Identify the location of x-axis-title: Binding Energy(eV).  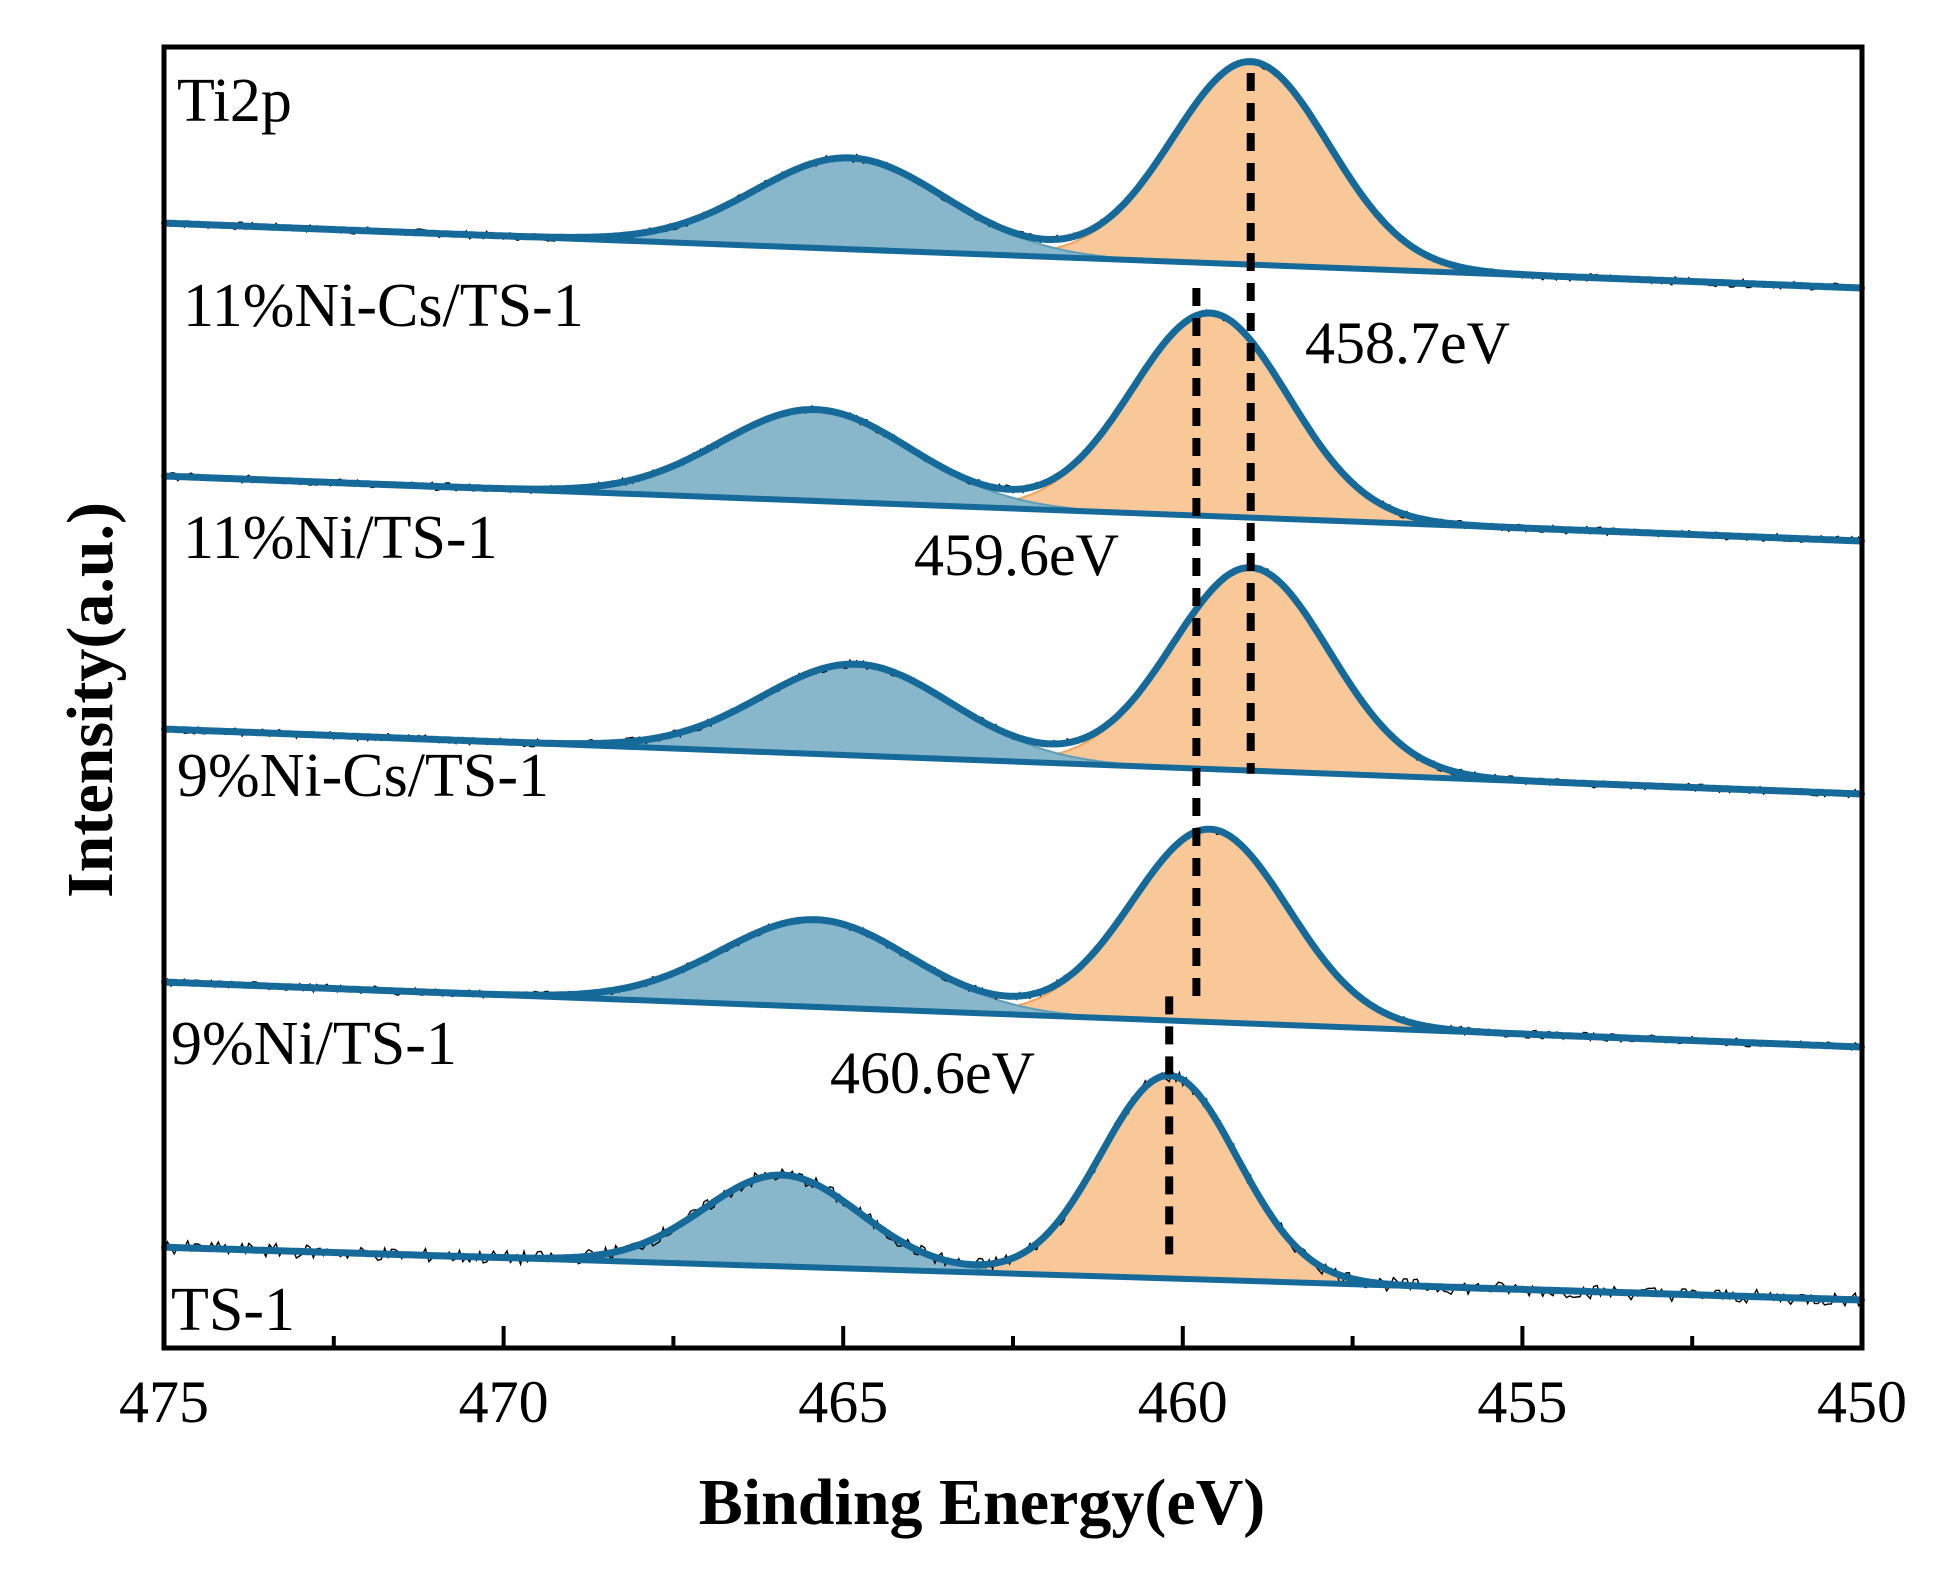
(982, 1502).